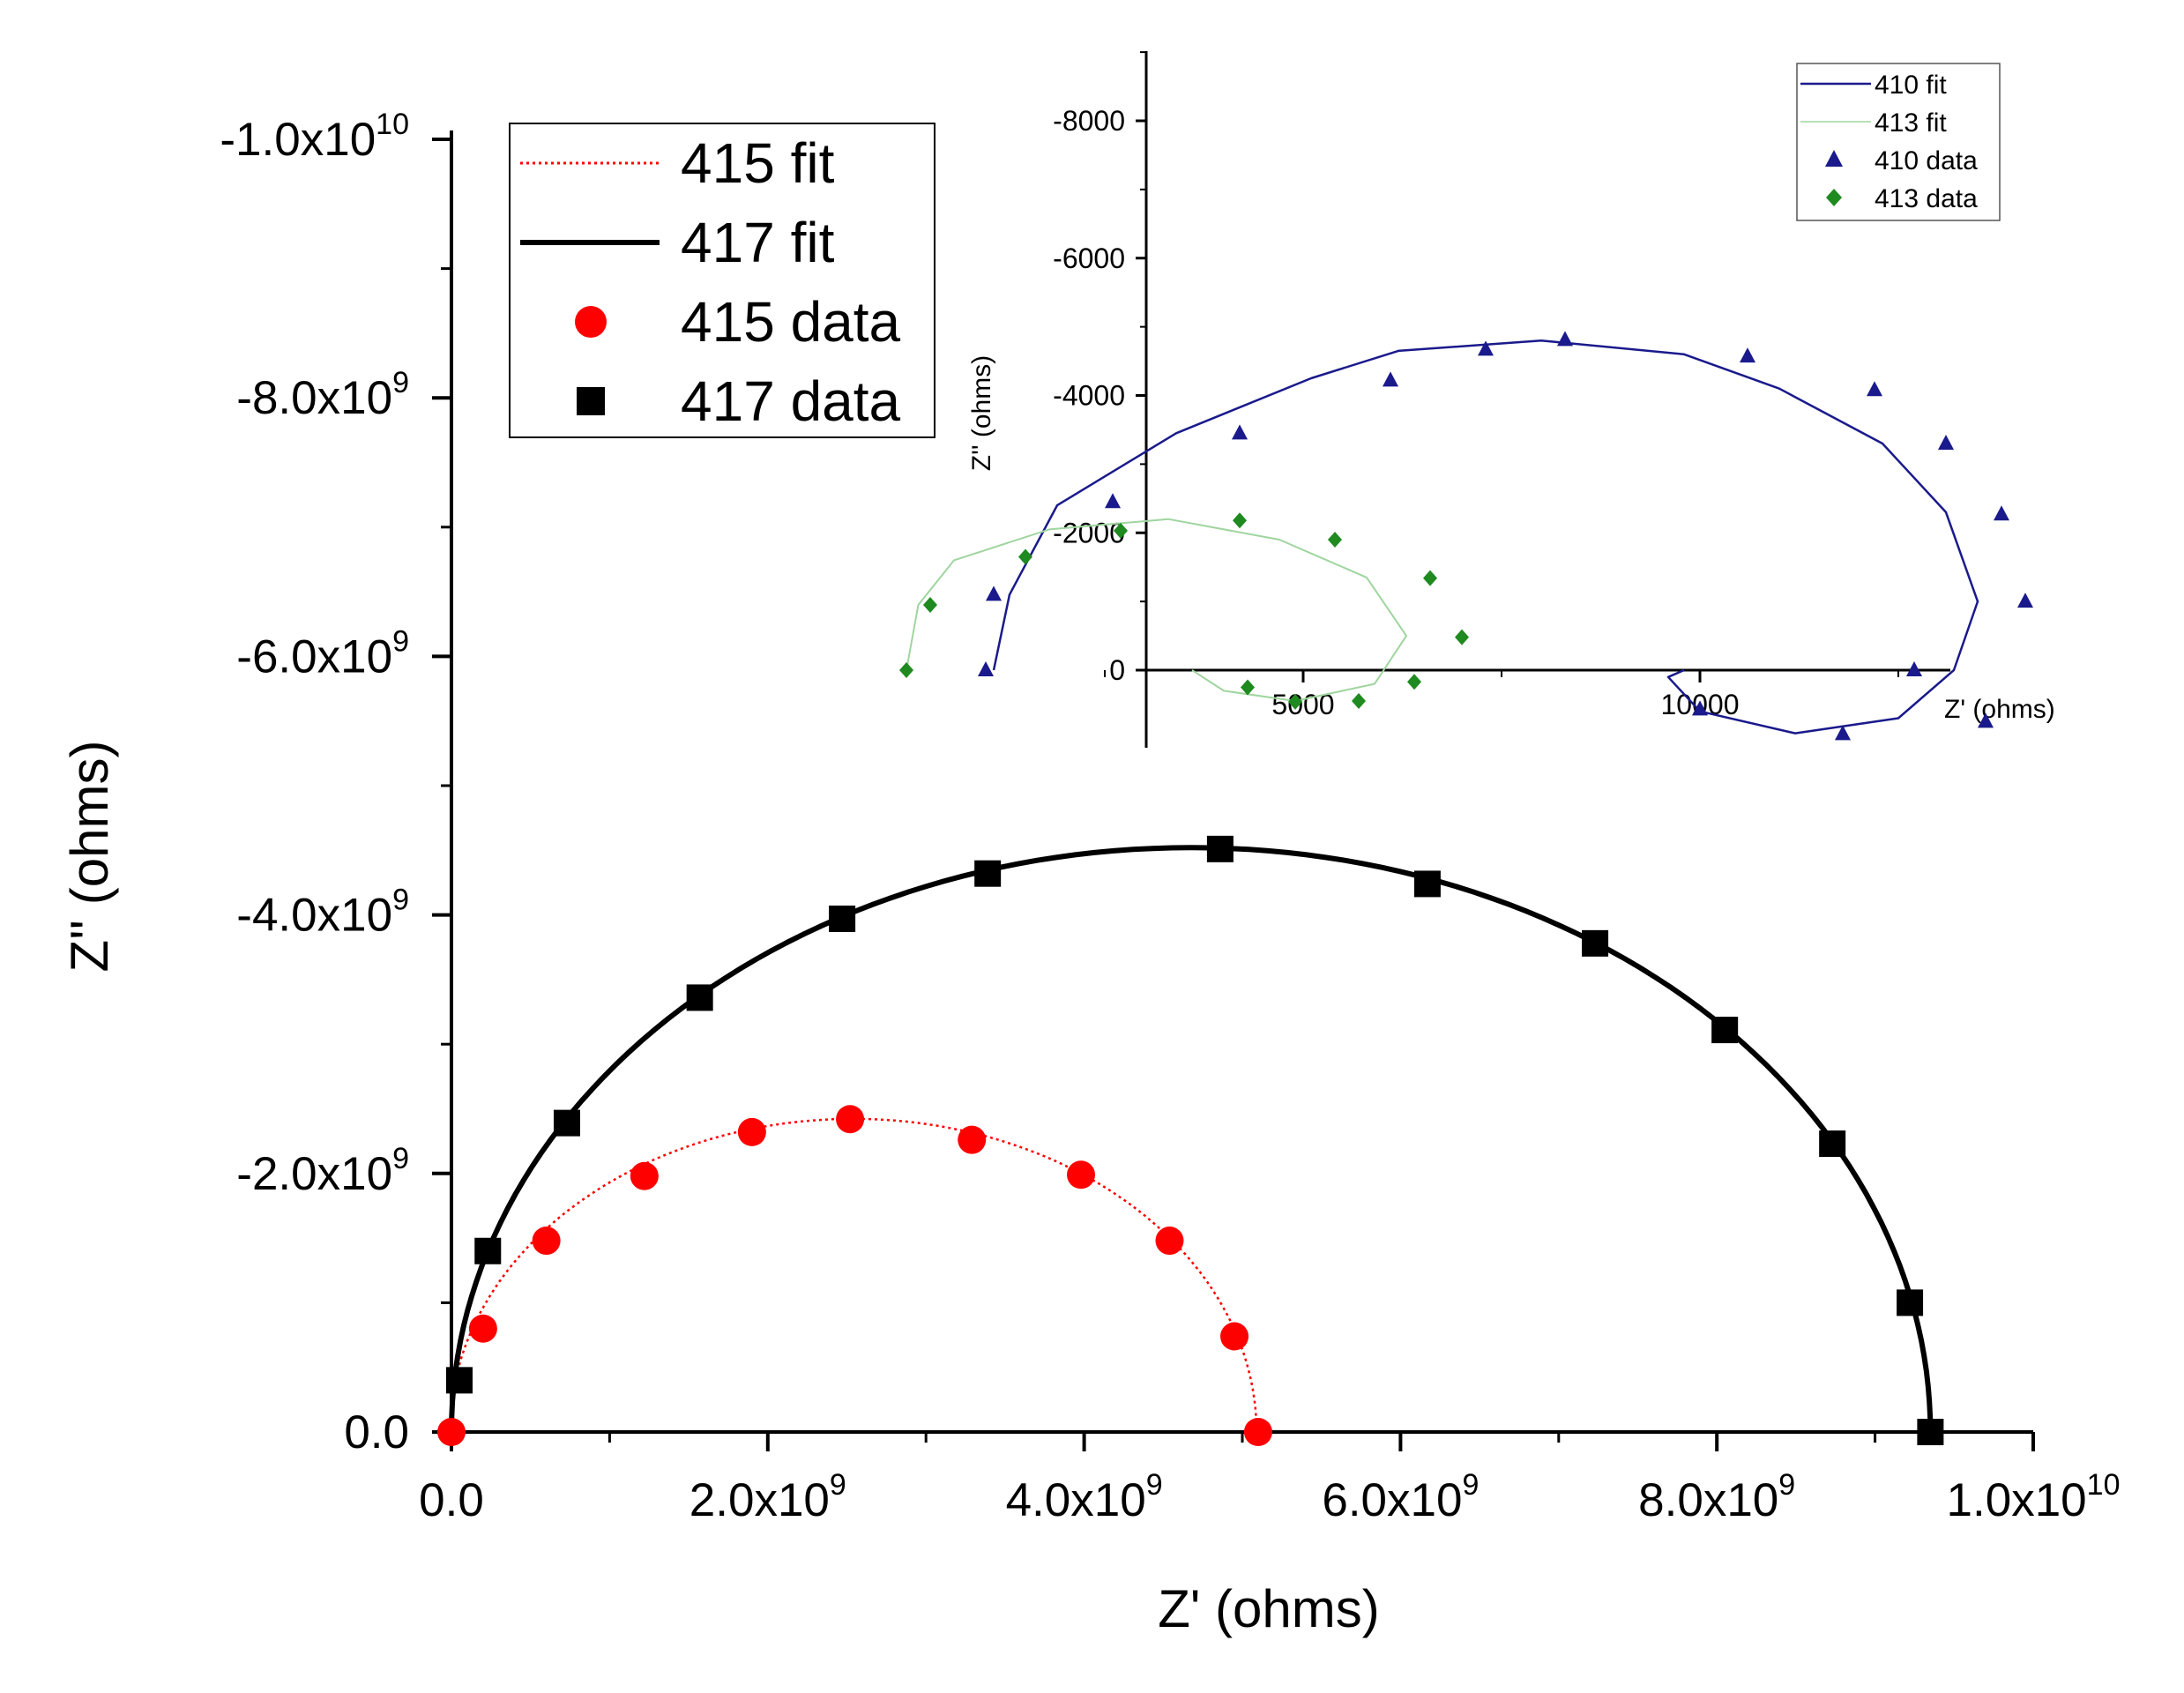 Image resolution: width=2184 pixels, height=1693 pixels. I want to click on legend-label: 415 fit, so click(758, 163).